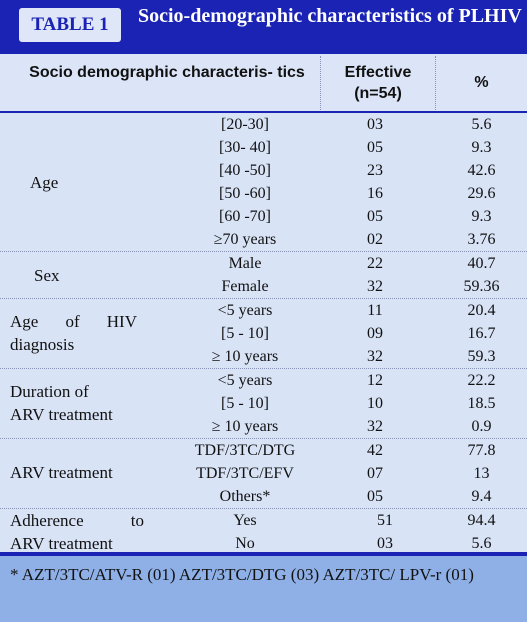 This screenshot has width=527, height=622. I want to click on group-label-sex: Sex, so click(47, 275).